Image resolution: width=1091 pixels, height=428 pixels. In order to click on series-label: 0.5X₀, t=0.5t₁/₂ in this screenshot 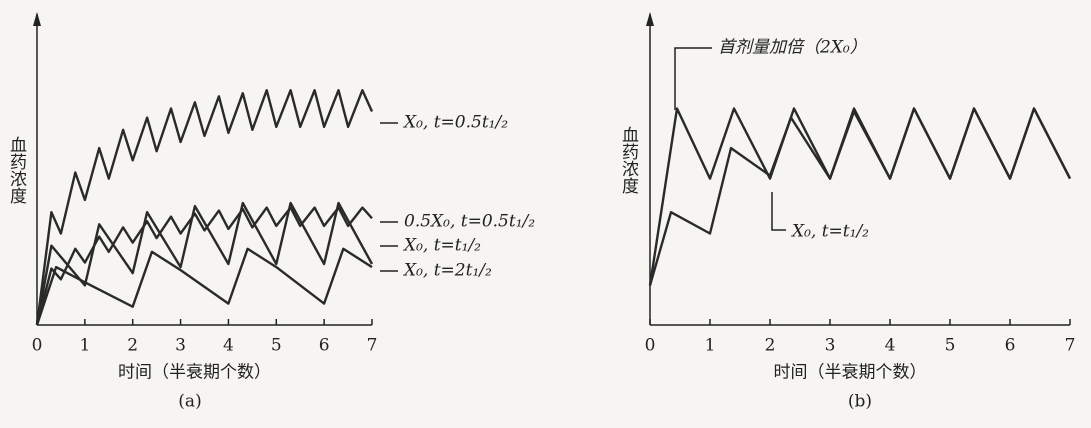, I will do `click(469, 222)`.